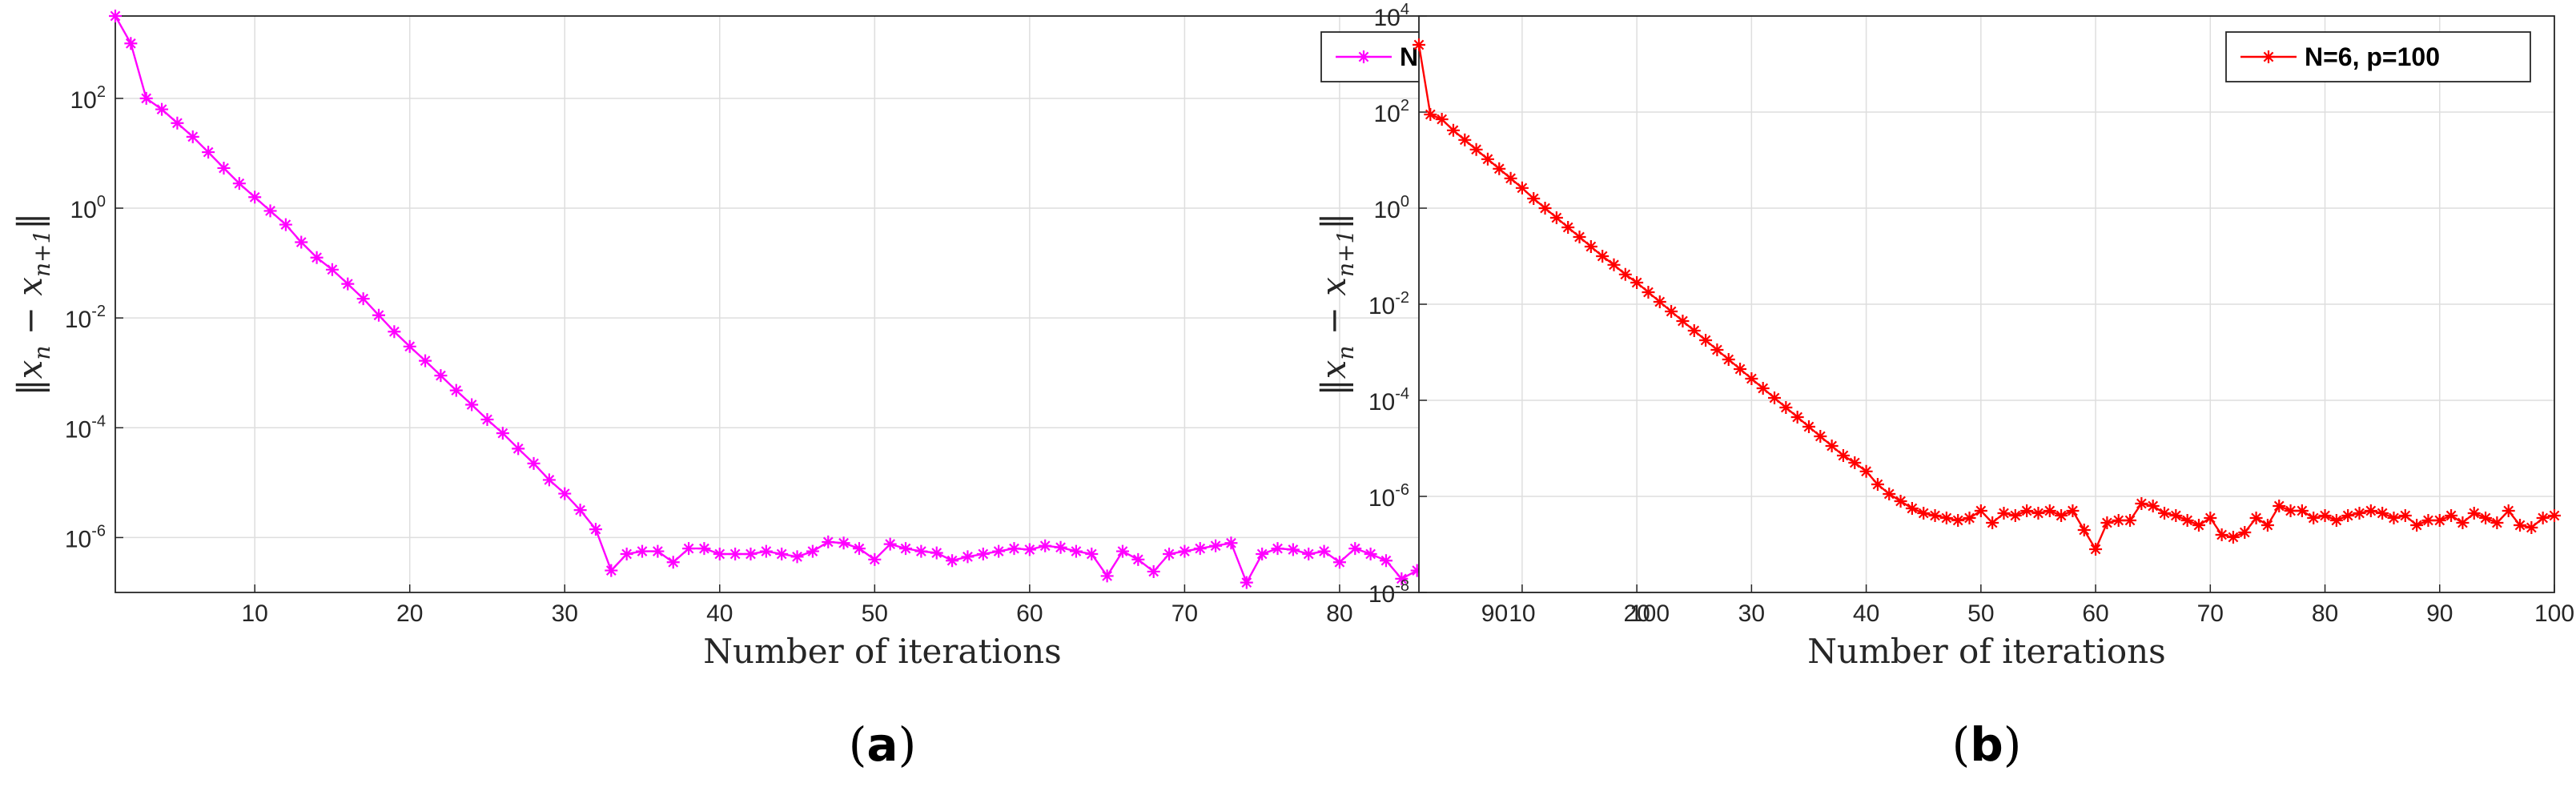  What do you see at coordinates (875, 614) in the screenshot?
I see `x-tick-label: 50` at bounding box center [875, 614].